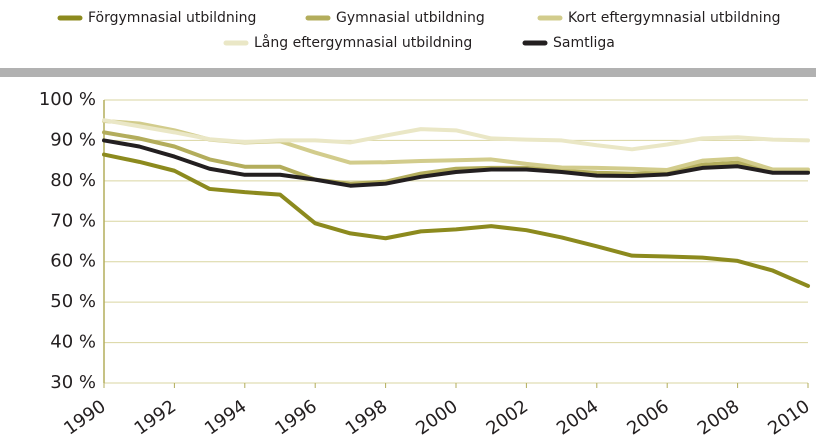 The image size is (816, 440). What do you see at coordinates (584, 43) in the screenshot?
I see `legend-label: Samtliga` at bounding box center [584, 43].